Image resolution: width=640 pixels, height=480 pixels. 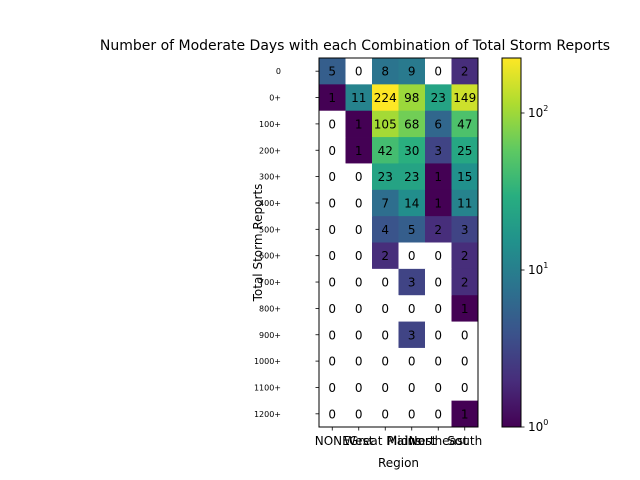 I want to click on cell-value-label: 224, so click(x=385, y=98).